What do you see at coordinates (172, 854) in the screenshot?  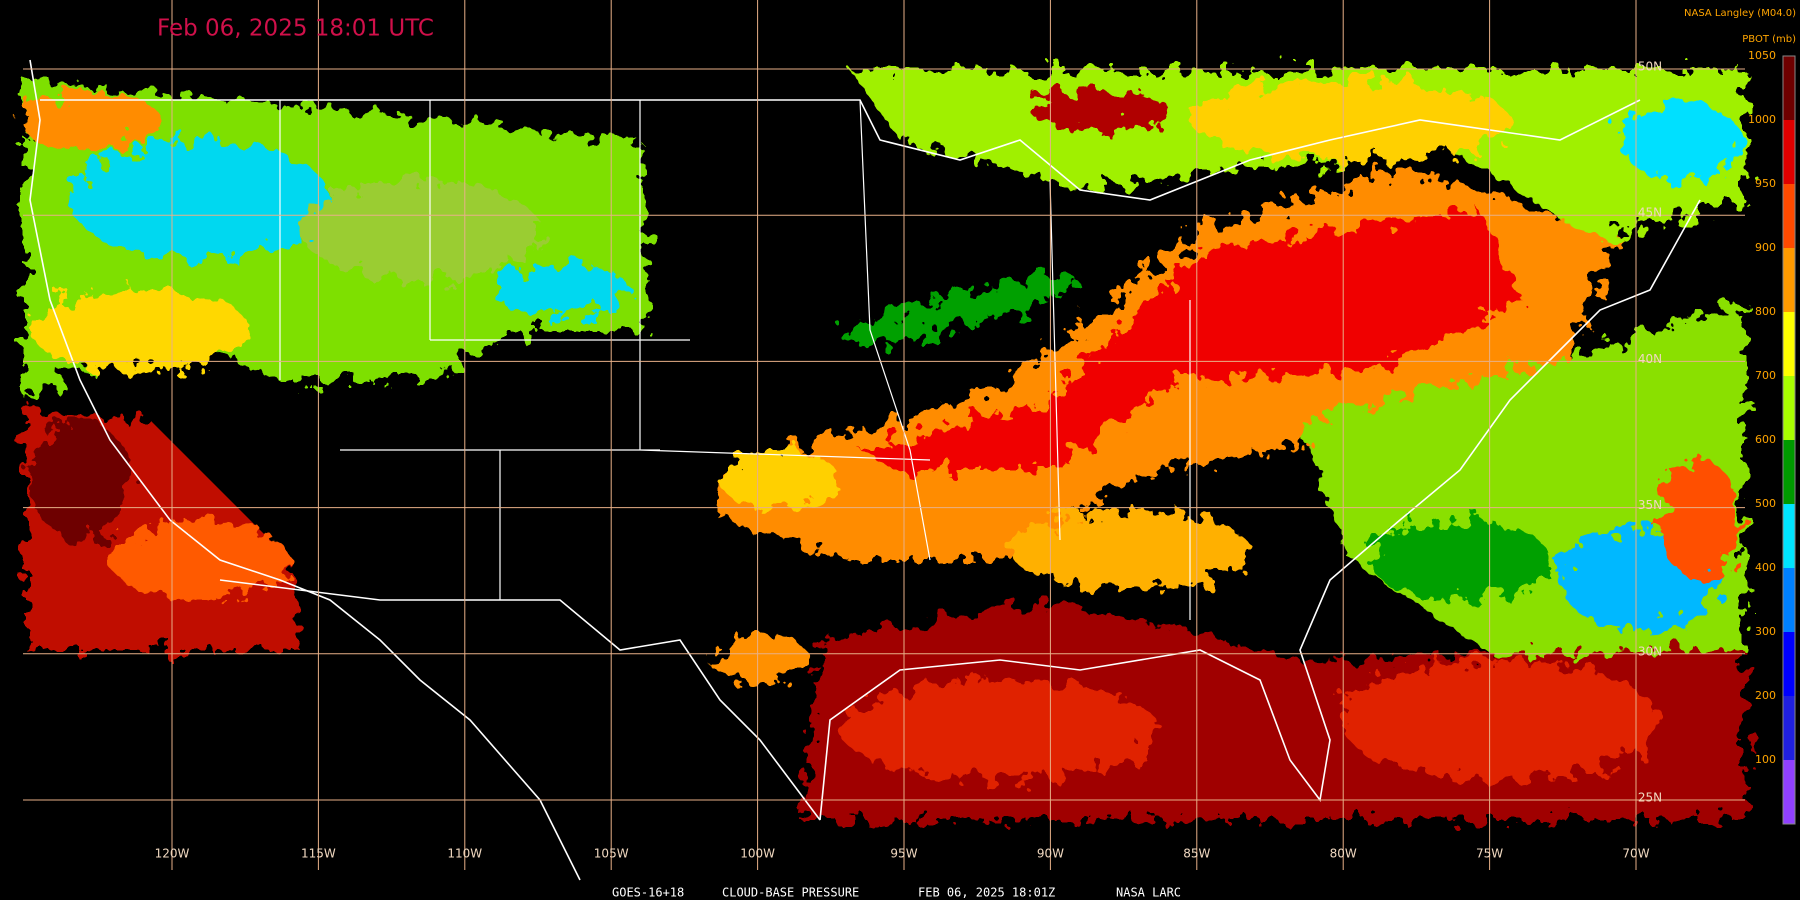 I see `longitude-label: 120W` at bounding box center [172, 854].